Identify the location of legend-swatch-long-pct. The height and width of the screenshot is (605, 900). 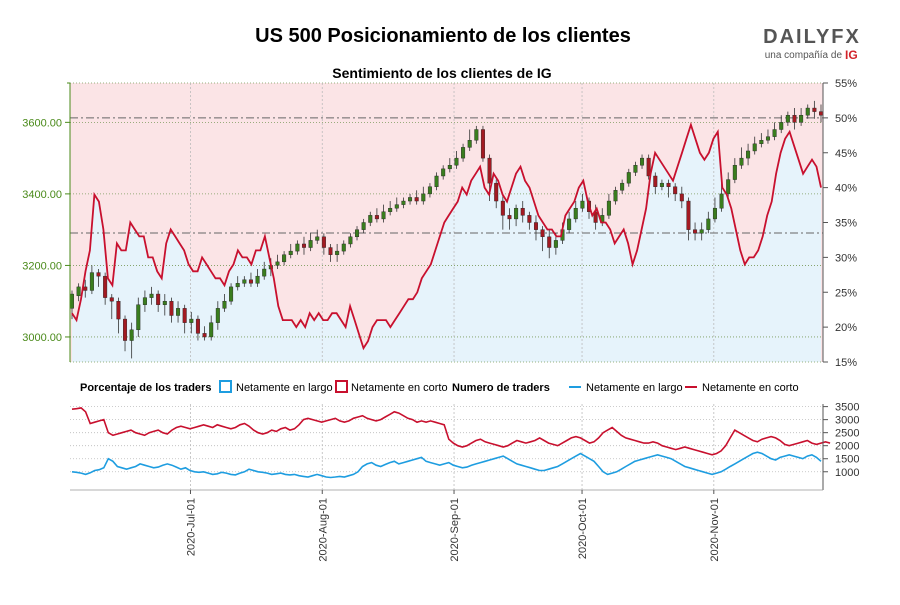
(225, 386).